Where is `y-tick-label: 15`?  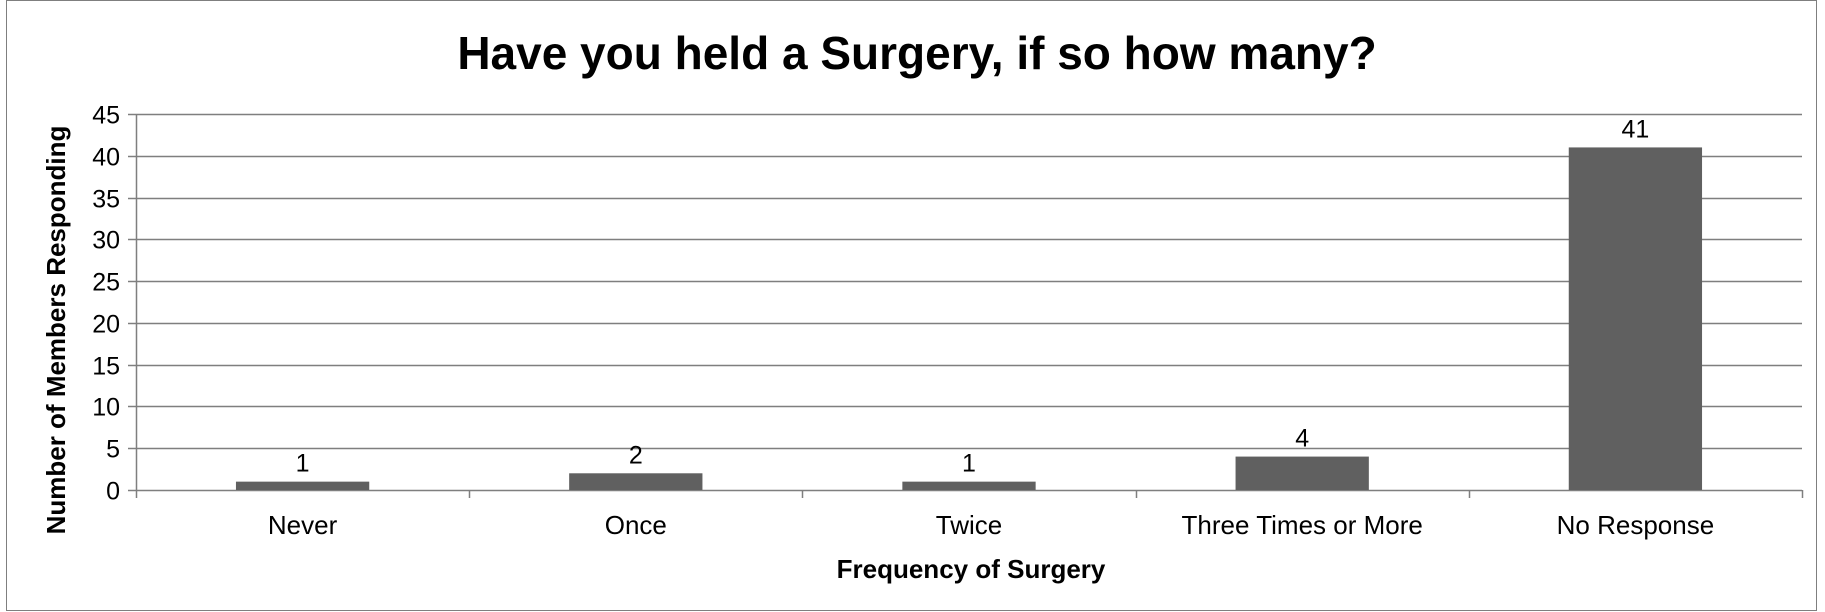 y-tick-label: 15 is located at coordinates (106, 367).